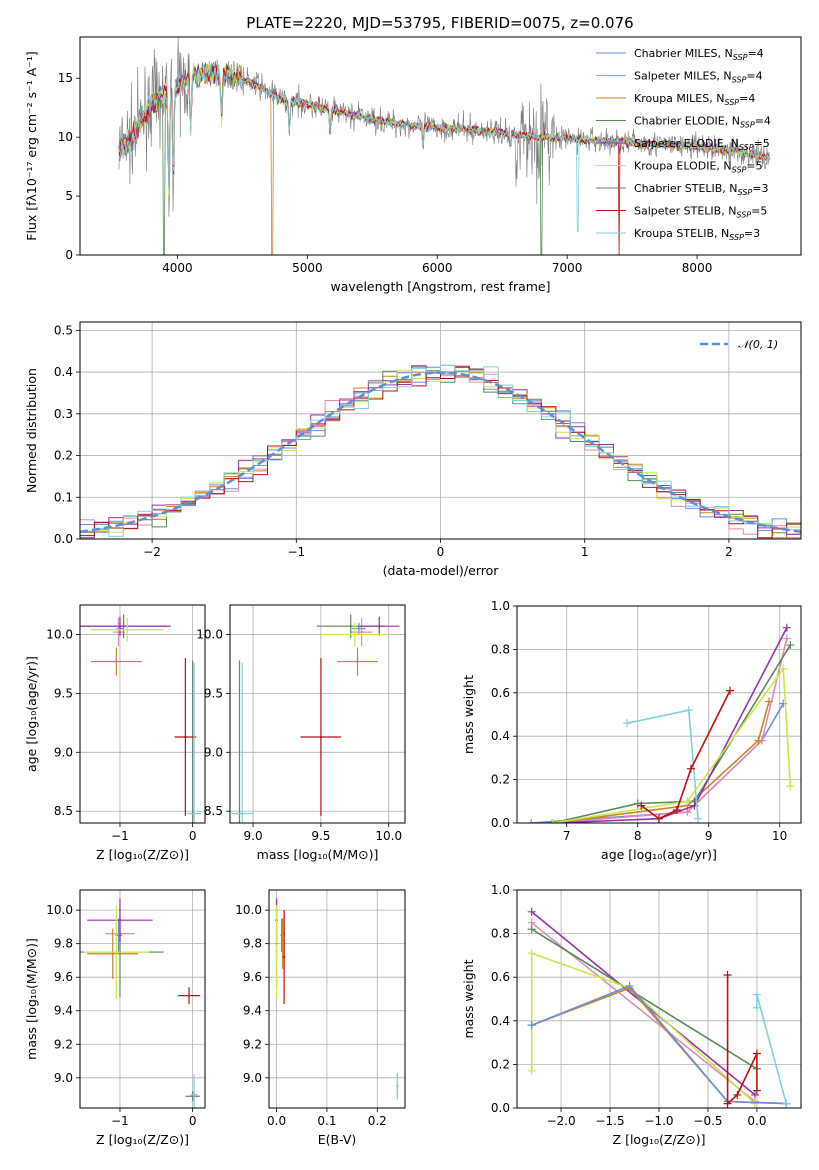 The height and width of the screenshot is (1170, 819). I want to click on x-tick-label: 5000, so click(307, 268).